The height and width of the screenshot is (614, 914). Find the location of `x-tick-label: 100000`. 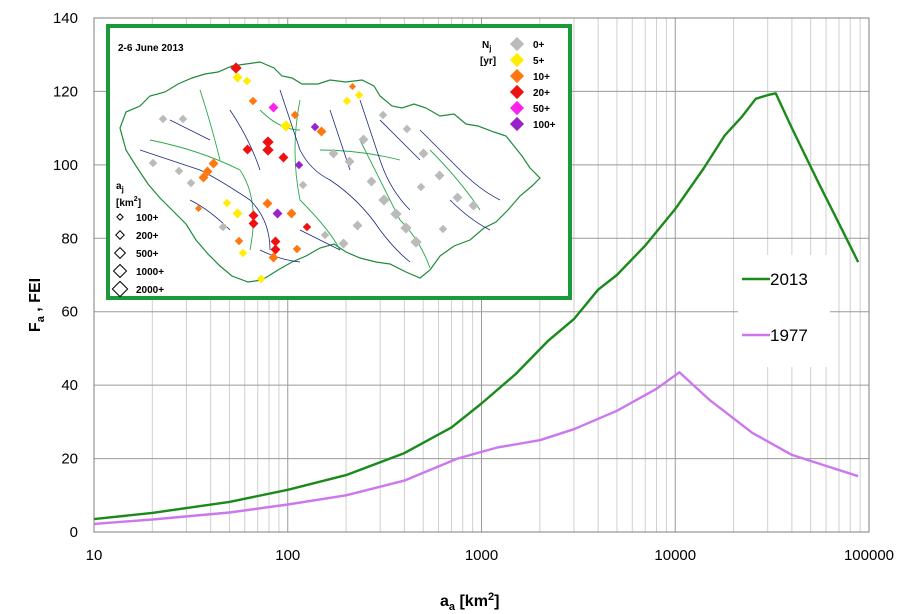

x-tick-label: 100000 is located at coordinates (869, 555).